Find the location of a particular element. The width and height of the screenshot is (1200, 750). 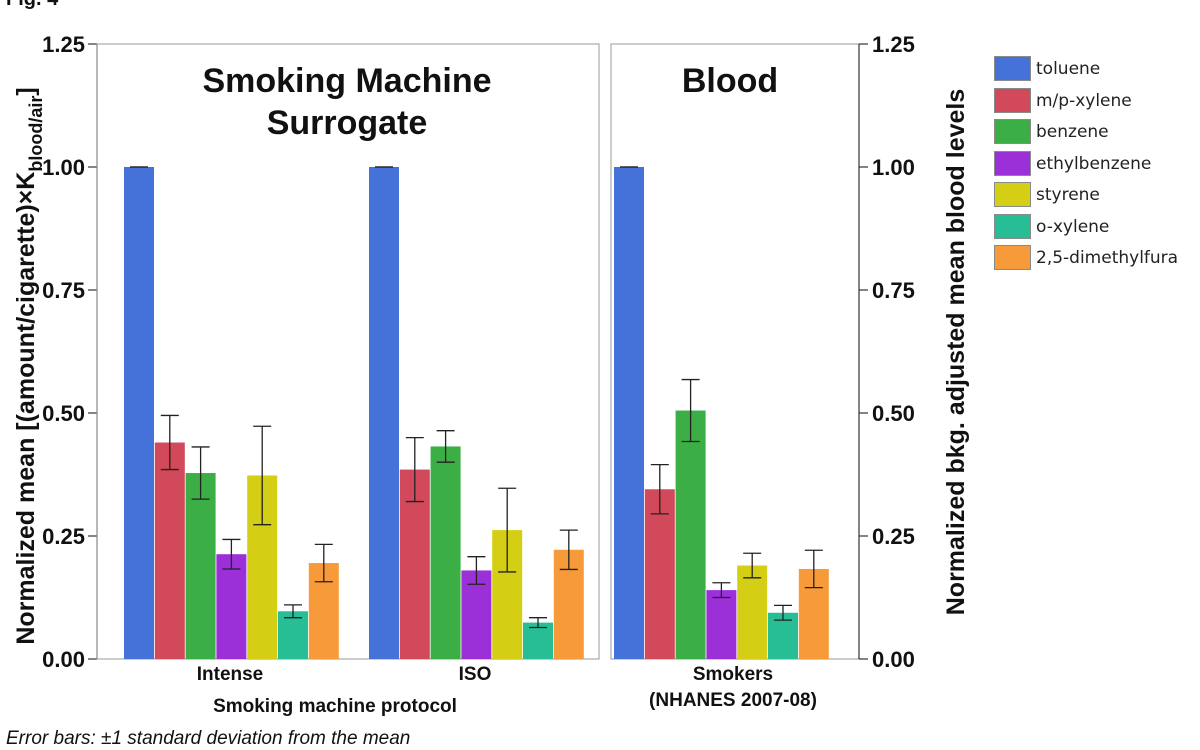

category-label-smokers: Smokers is located at coordinates (733, 674).